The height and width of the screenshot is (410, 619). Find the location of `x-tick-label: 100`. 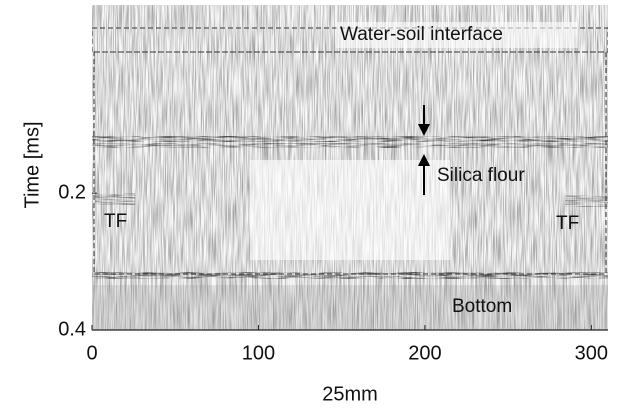

x-tick-label: 100 is located at coordinates (258, 353).